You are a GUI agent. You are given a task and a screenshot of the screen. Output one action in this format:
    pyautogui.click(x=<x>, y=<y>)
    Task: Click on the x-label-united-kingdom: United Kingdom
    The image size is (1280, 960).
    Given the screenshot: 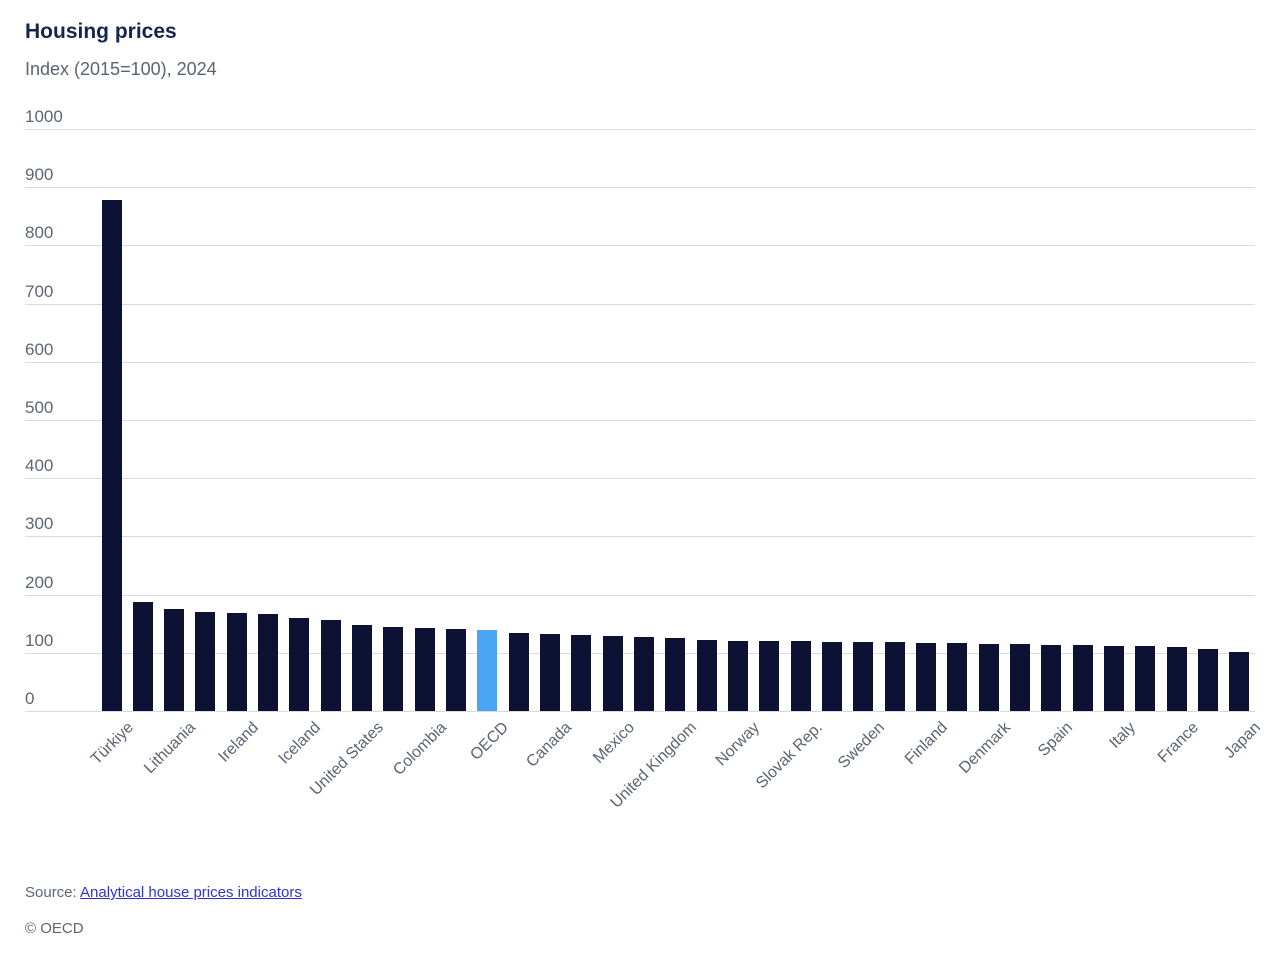 What is the action you would take?
    pyautogui.click(x=654, y=765)
    